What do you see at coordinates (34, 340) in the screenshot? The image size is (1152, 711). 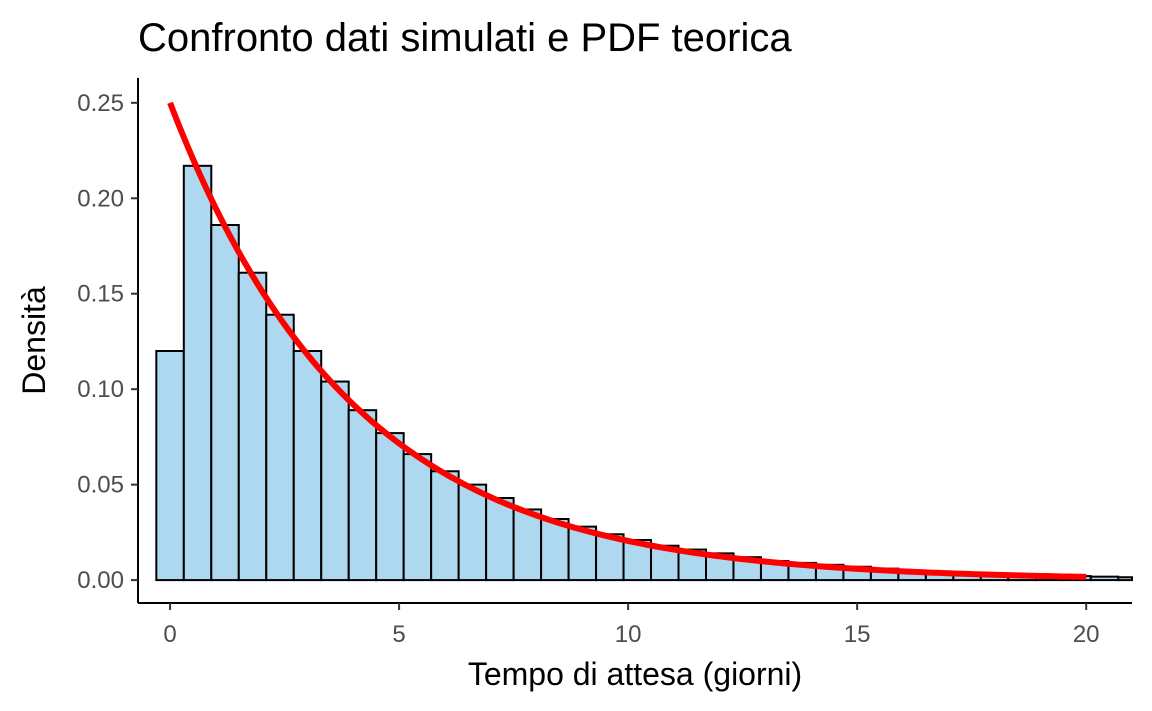 I see `y-axis-title: Densità` at bounding box center [34, 340].